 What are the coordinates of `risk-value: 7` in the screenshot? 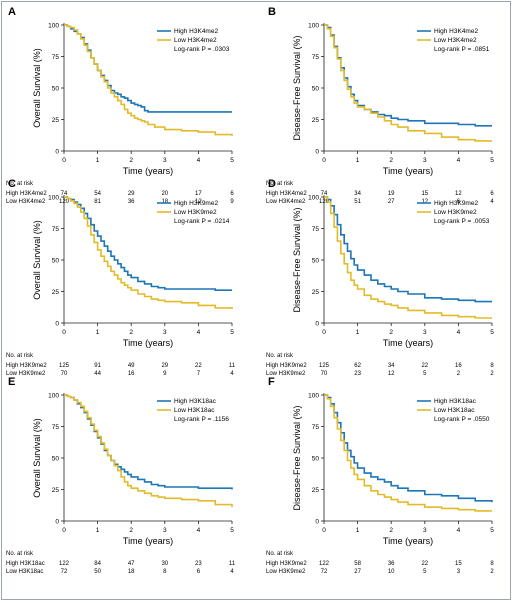 It's located at (199, 374).